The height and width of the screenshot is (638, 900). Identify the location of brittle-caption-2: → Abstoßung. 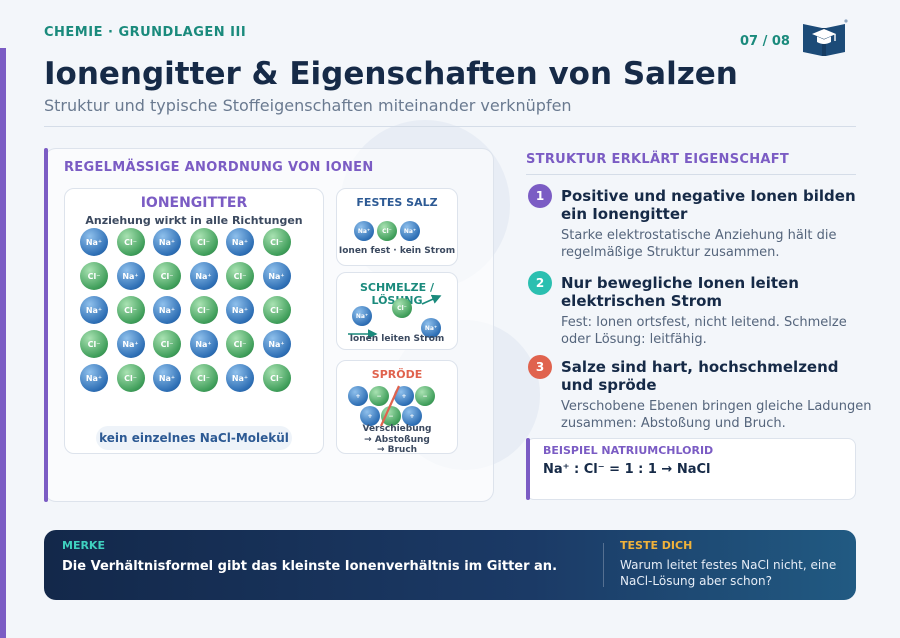
(397, 440).